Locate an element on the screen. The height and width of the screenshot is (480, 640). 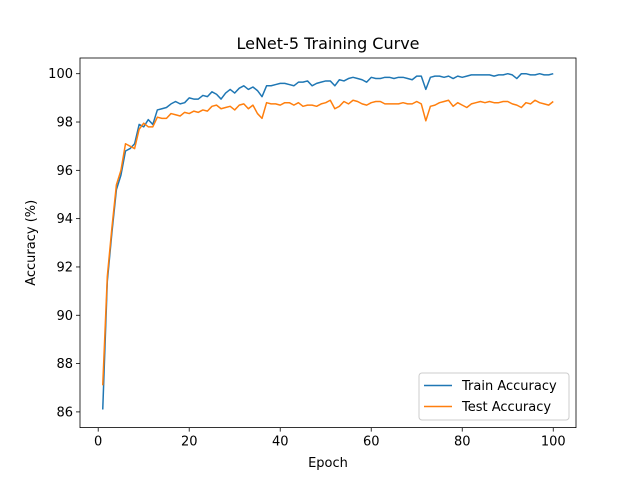
legend-box is located at coordinates (494, 396).